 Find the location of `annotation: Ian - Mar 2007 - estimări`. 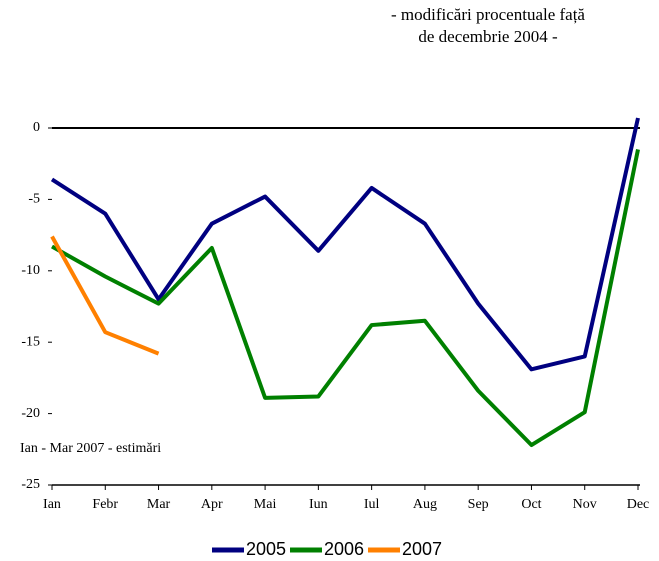

annotation: Ian - Mar 2007 - estimări is located at coordinates (90, 448).